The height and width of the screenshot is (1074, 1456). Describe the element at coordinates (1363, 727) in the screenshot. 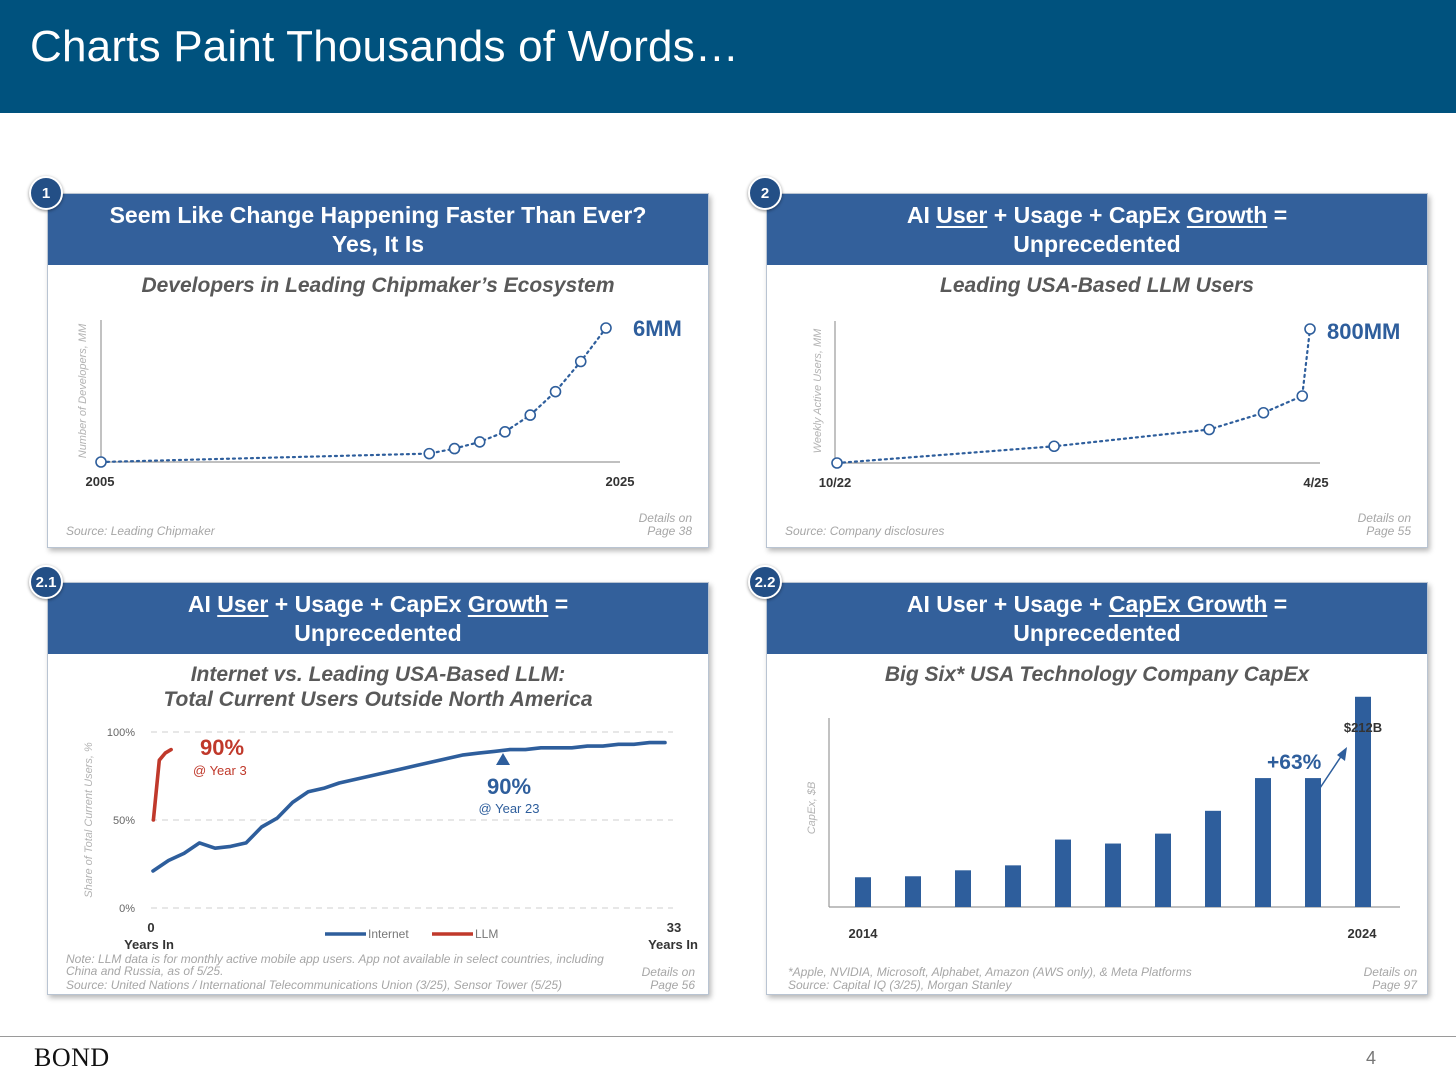

I see `last-bar-value-label: $212B` at that location.